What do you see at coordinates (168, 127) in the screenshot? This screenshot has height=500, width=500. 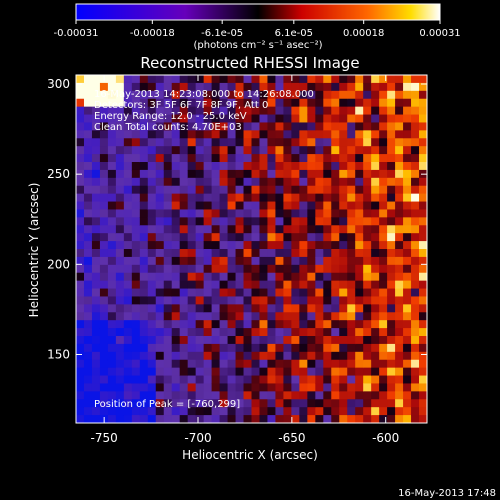 I see `annotation-clean-counts: Clean Total counts: 4.70E+03` at bounding box center [168, 127].